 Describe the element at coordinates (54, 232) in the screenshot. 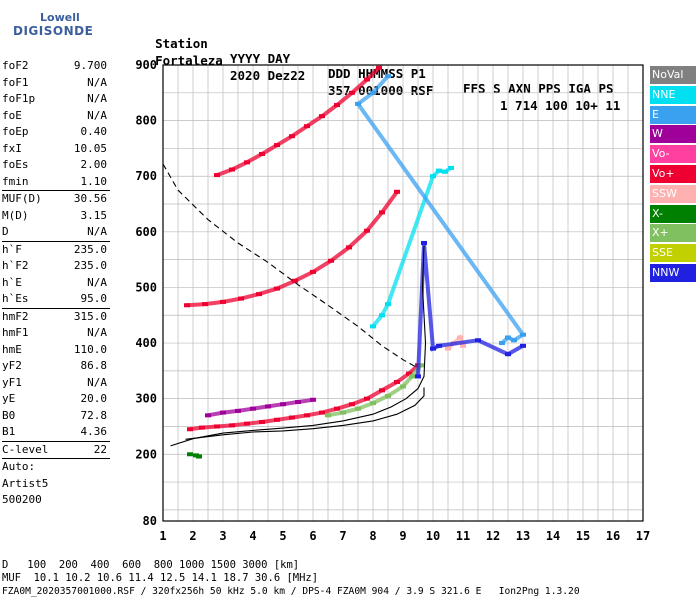

I see `param-row: D N/A` at that location.